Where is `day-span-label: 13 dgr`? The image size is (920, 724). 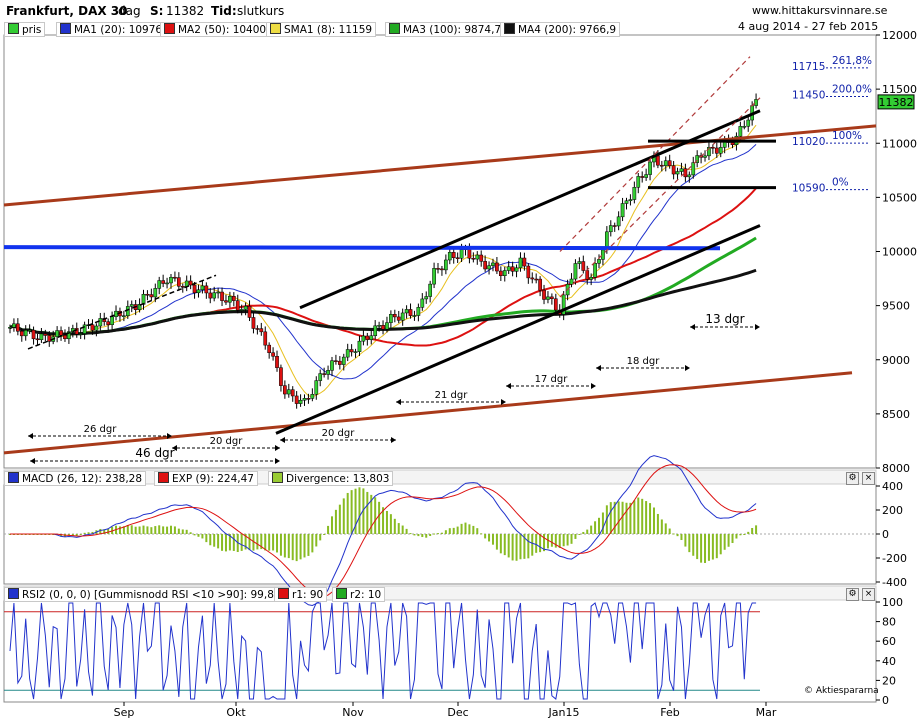 day-span-label: 13 dgr is located at coordinates (724, 319).